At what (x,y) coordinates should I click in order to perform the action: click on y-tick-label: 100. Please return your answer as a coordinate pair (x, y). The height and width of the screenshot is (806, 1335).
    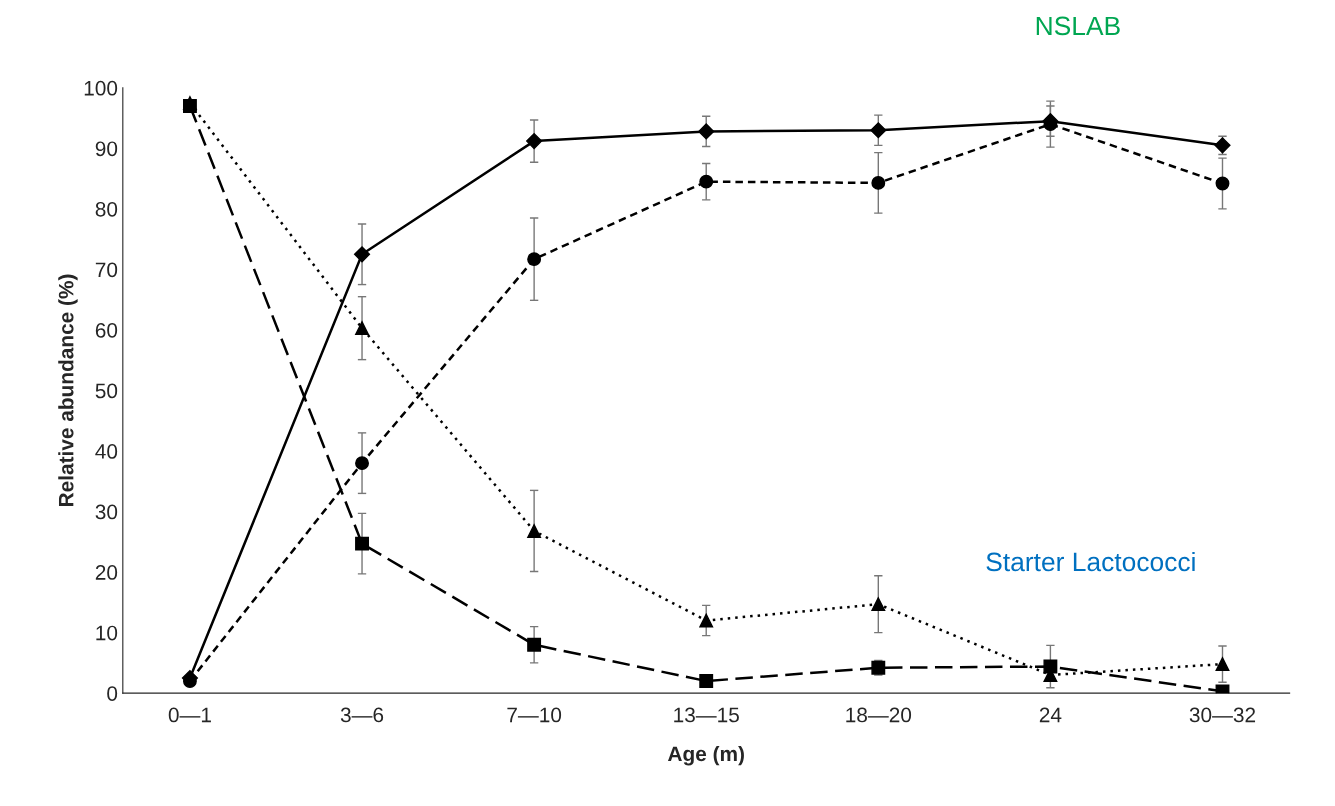
    Looking at the image, I should click on (101, 88).